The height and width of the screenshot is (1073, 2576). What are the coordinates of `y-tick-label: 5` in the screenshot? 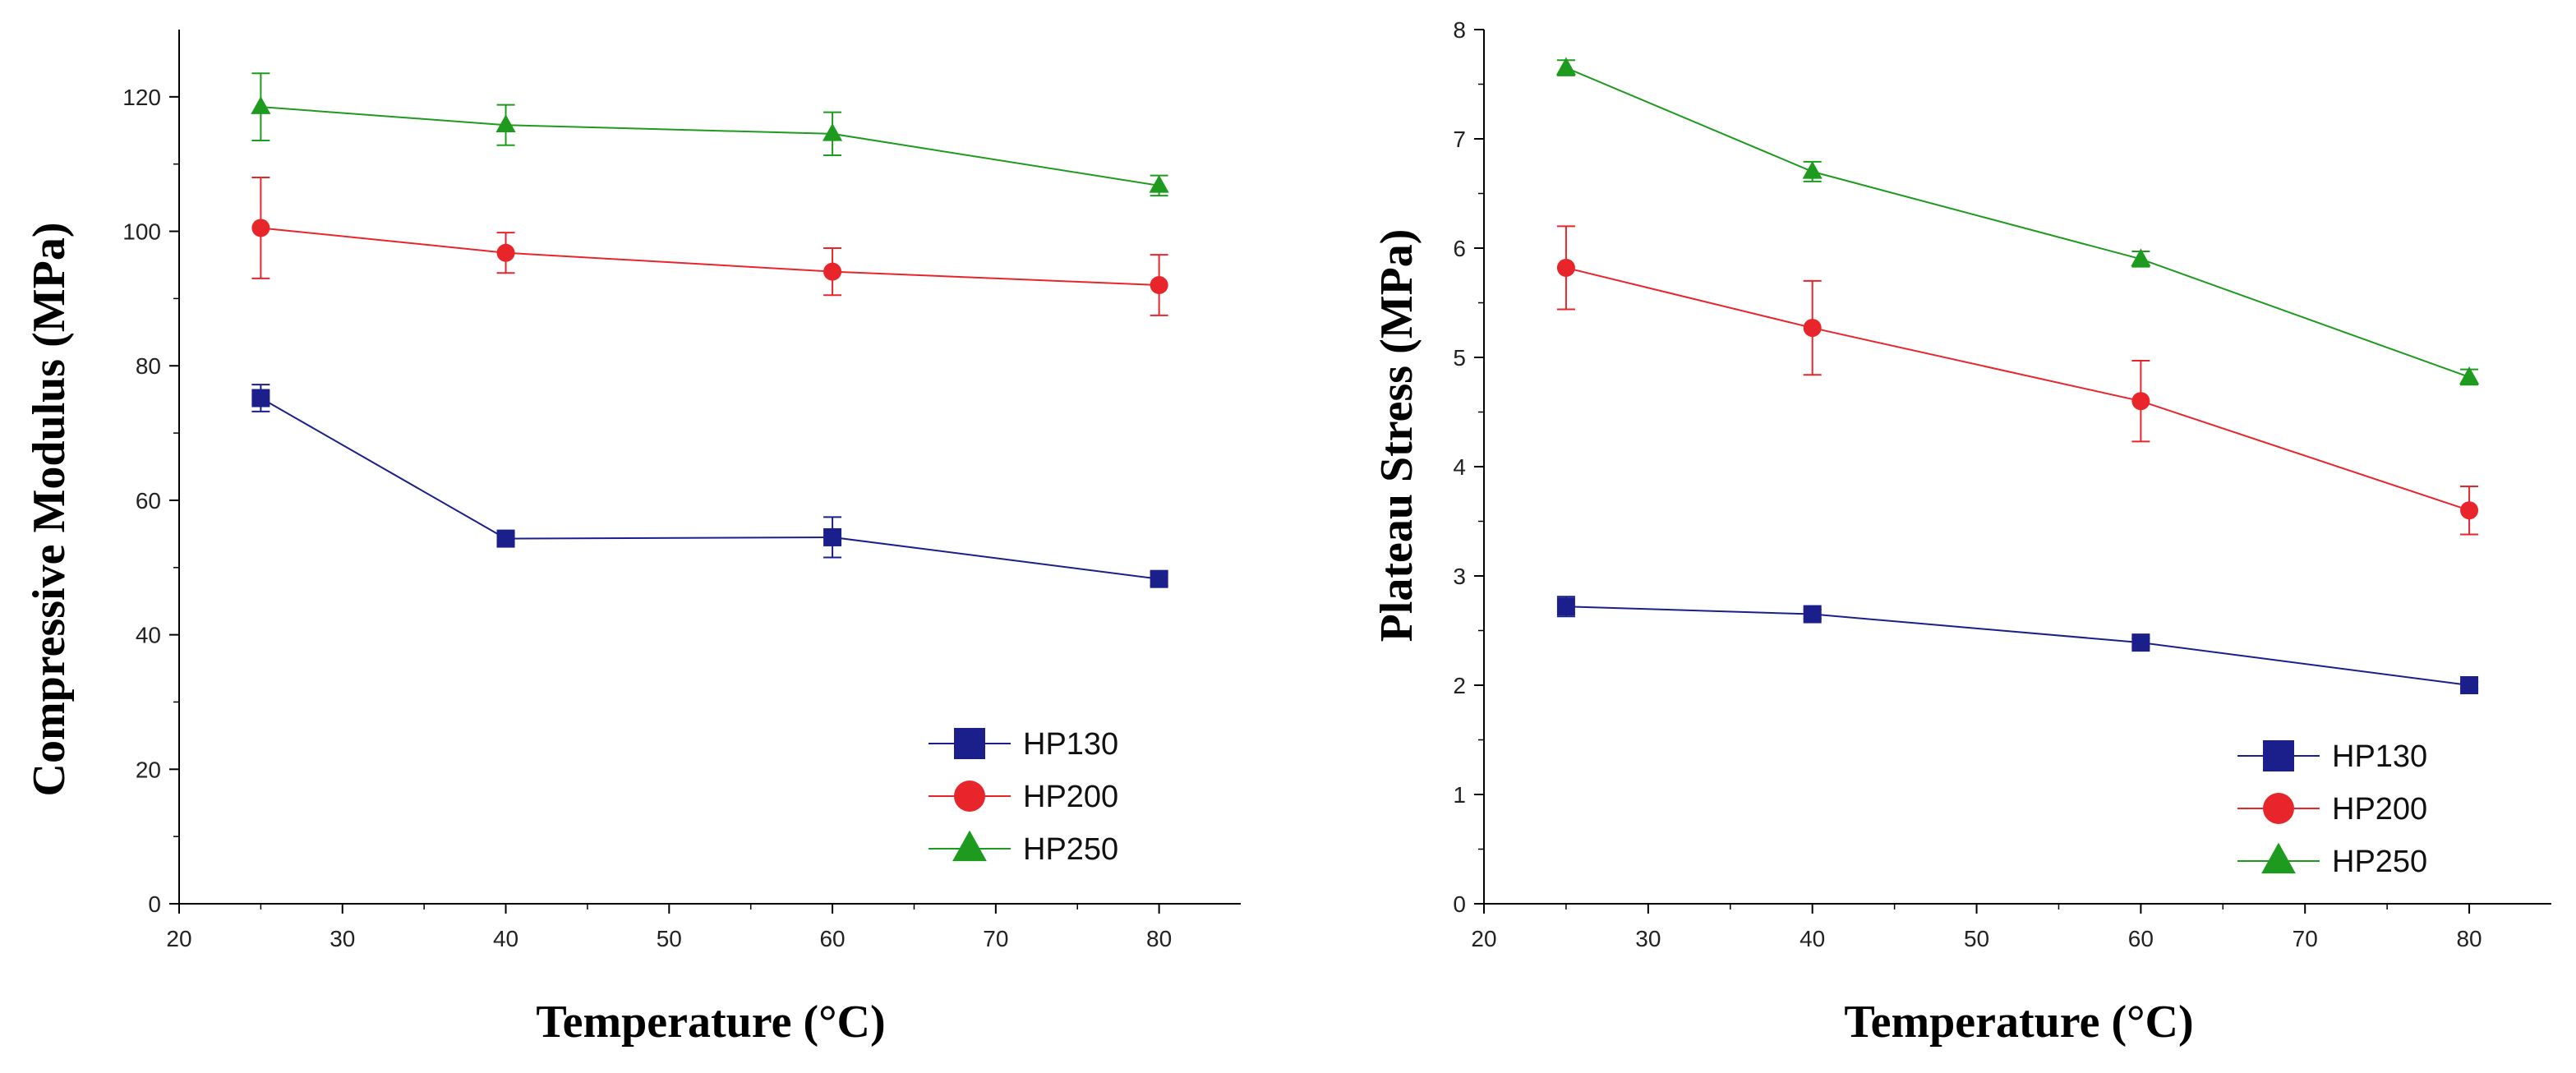 It's located at (1459, 358).